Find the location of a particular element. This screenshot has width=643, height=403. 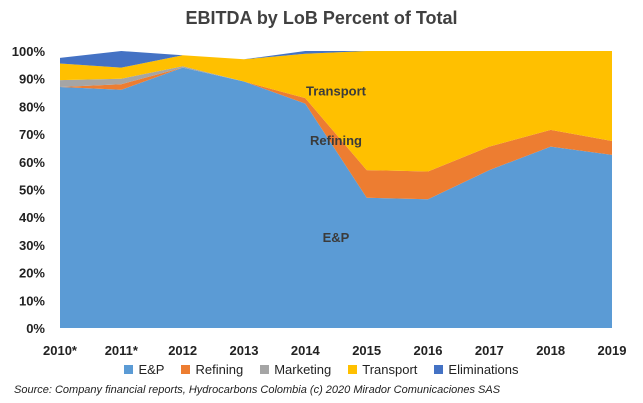

legend-swatch-transport is located at coordinates (353, 369).